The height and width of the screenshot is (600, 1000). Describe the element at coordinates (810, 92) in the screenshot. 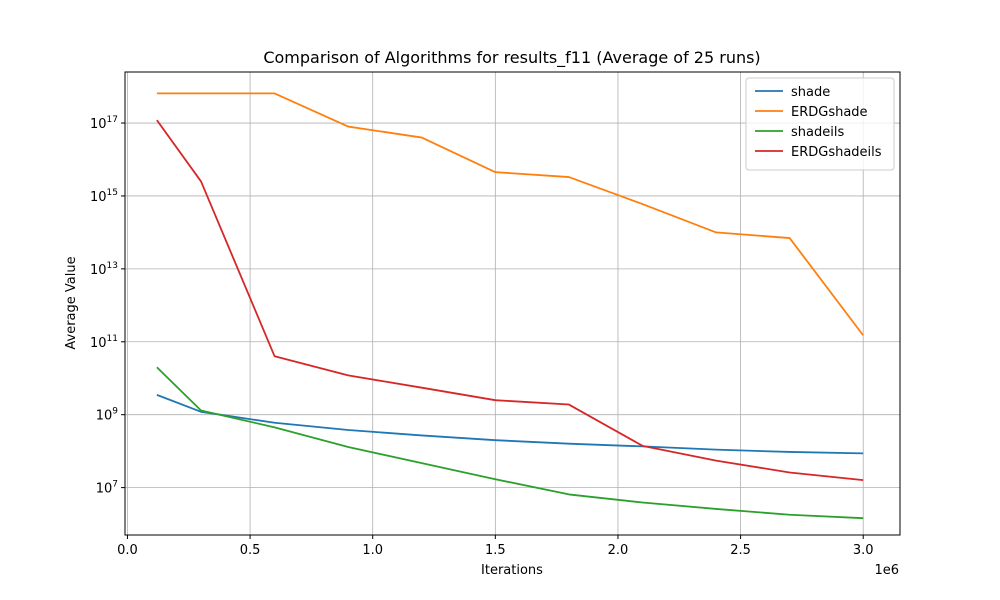

I see `legend-label-shade: shade` at that location.